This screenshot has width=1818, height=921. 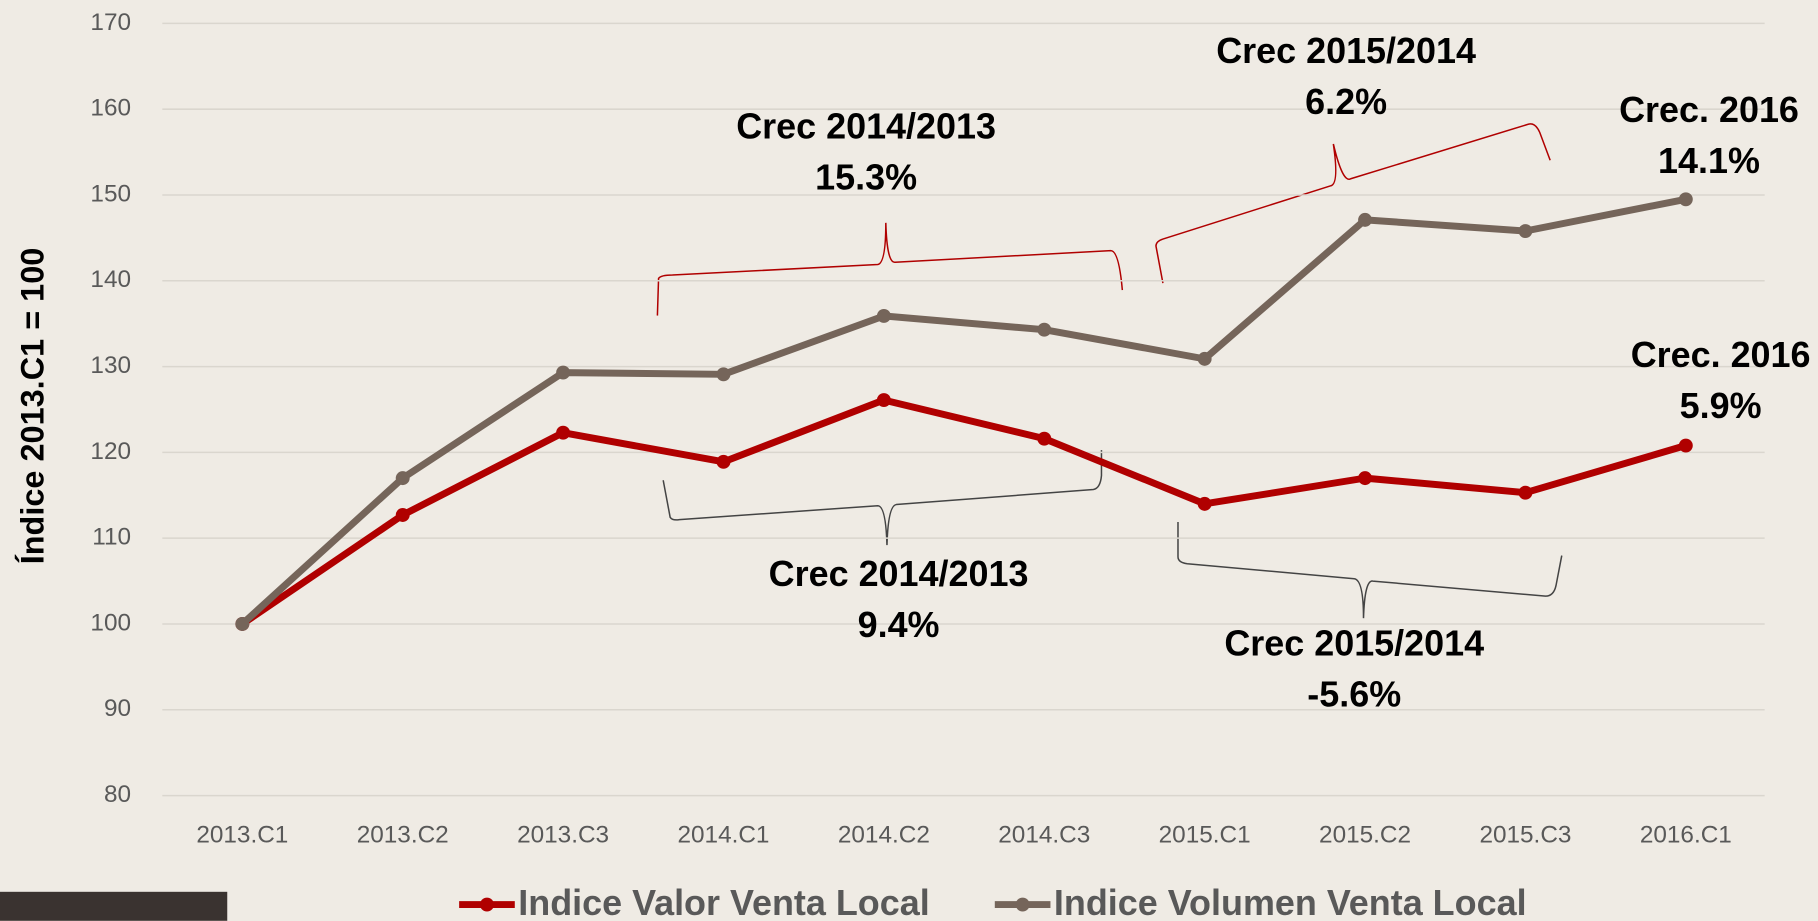 What do you see at coordinates (563, 835) in the screenshot?
I see `x-tick-label: 2013.C3` at bounding box center [563, 835].